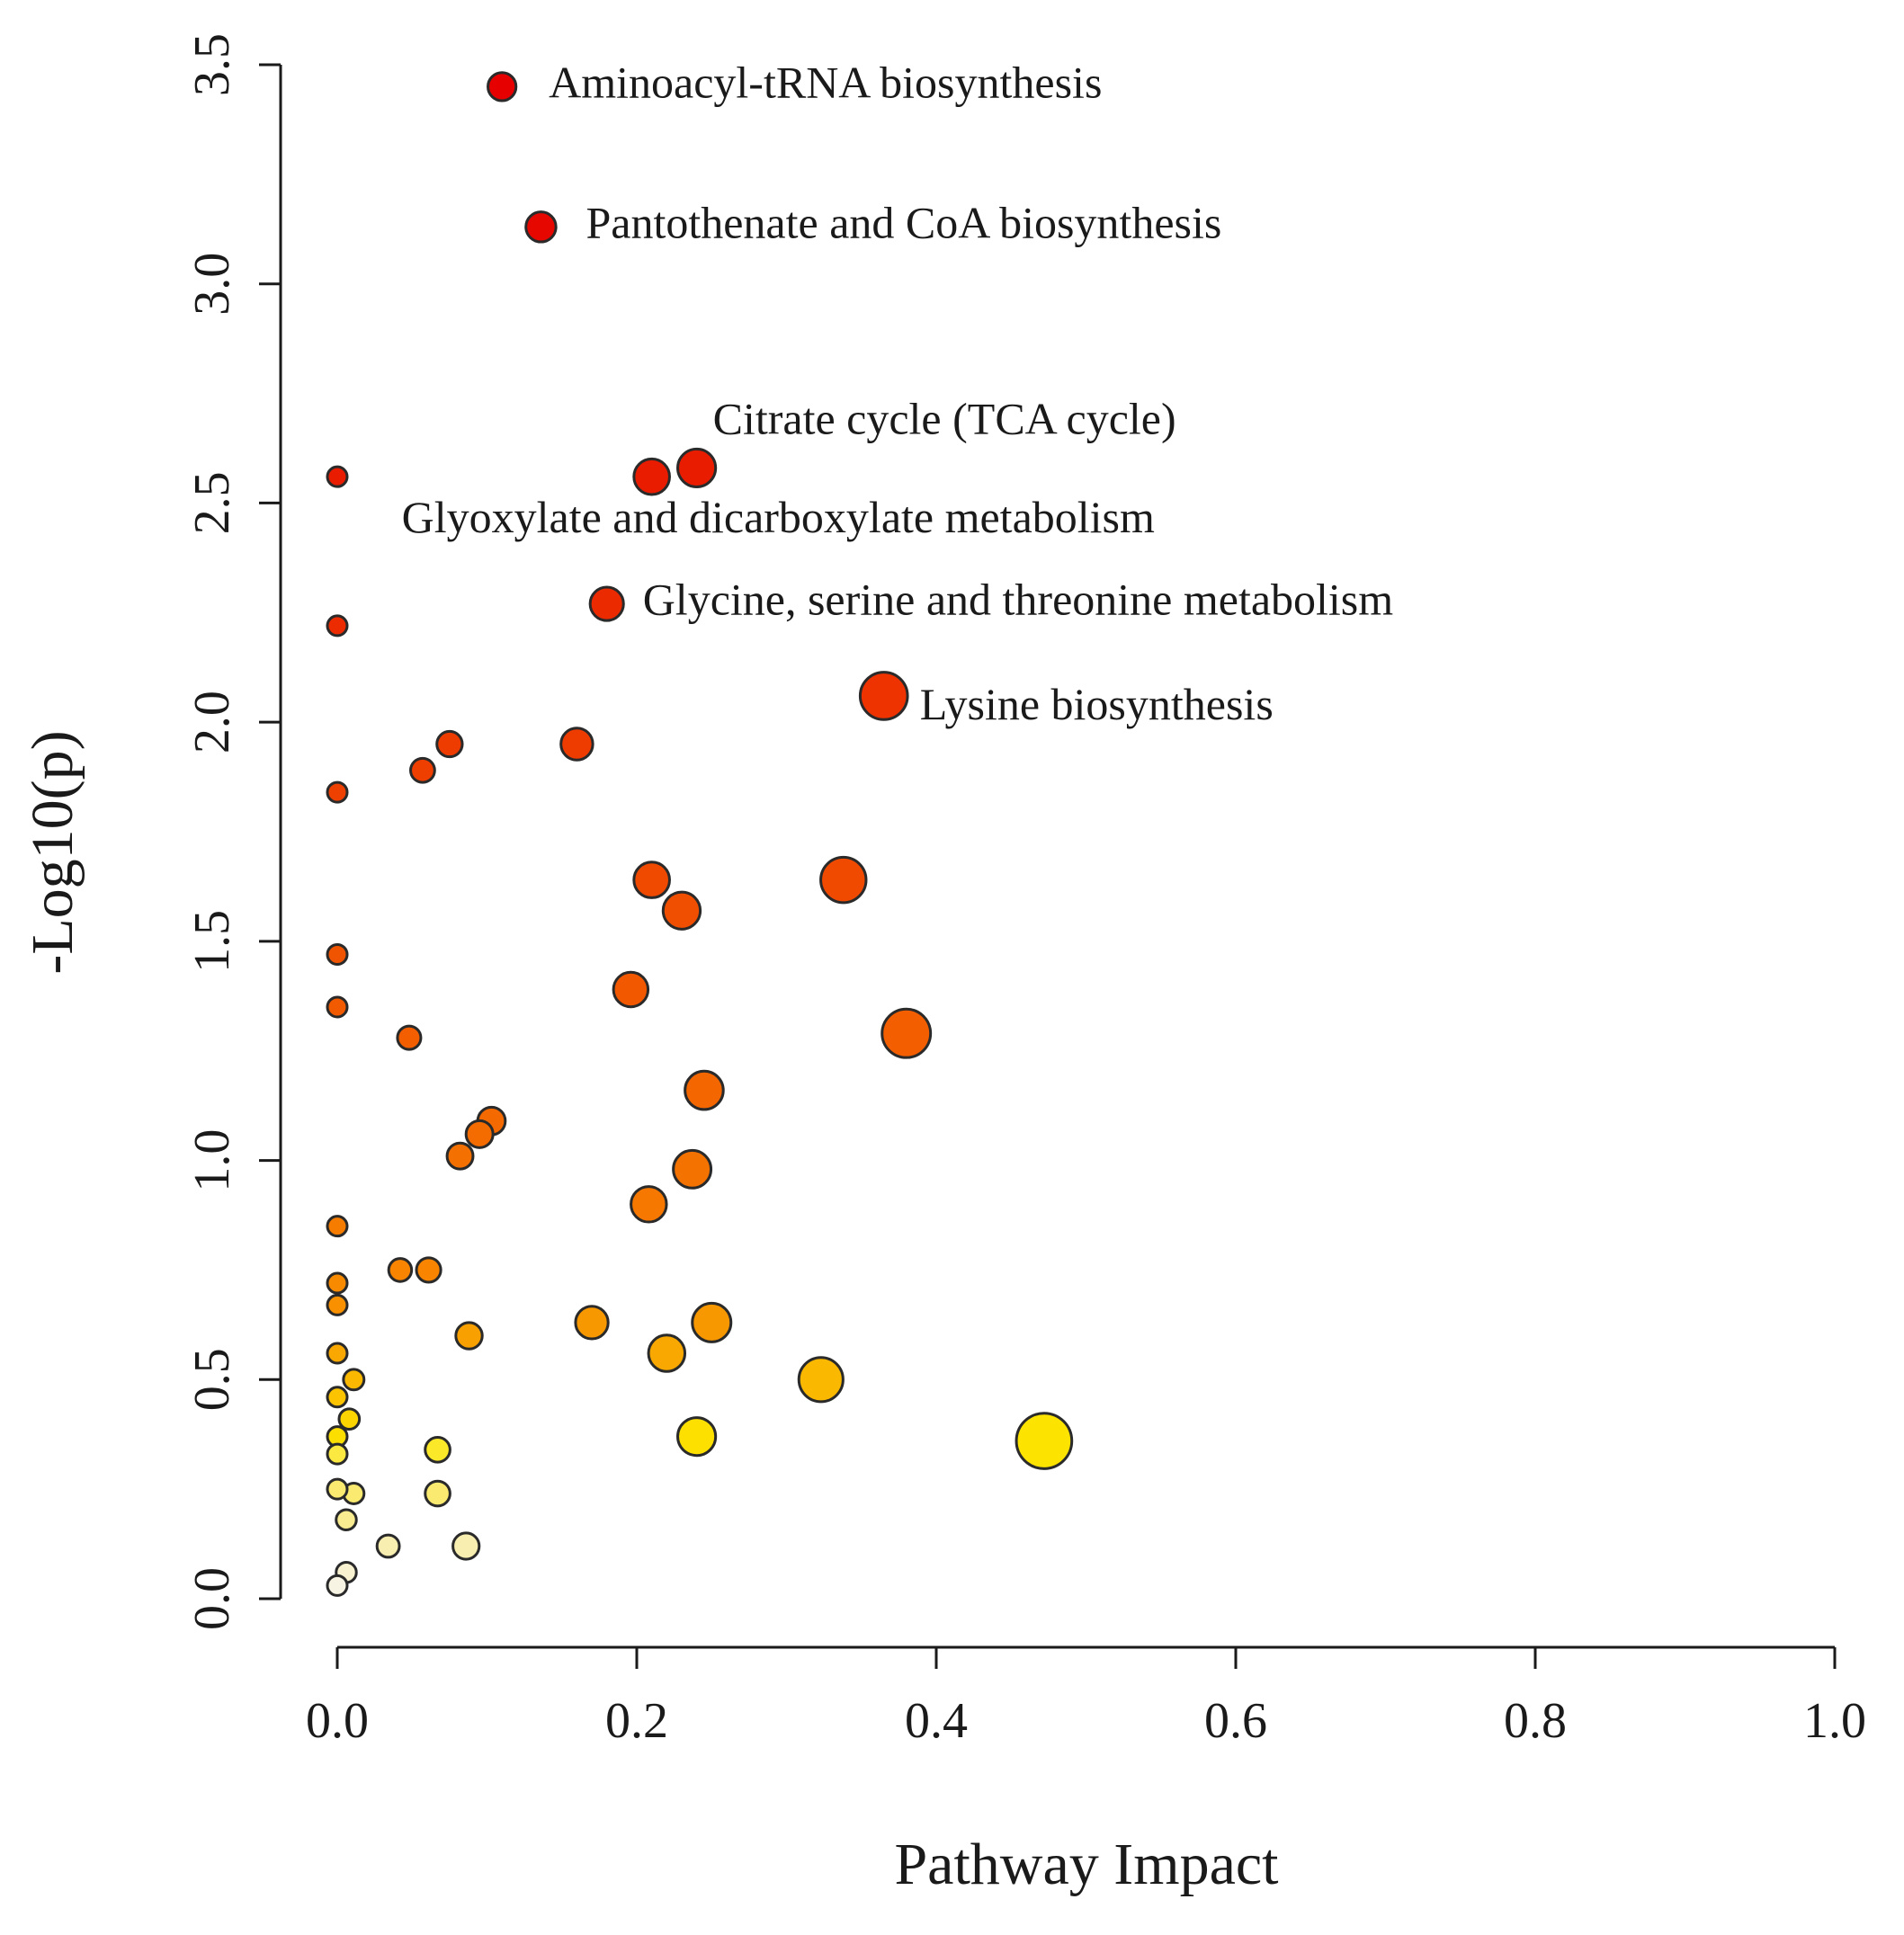  Describe the element at coordinates (212, 1160) in the screenshot. I see `y-tick-label: 1.0` at that location.